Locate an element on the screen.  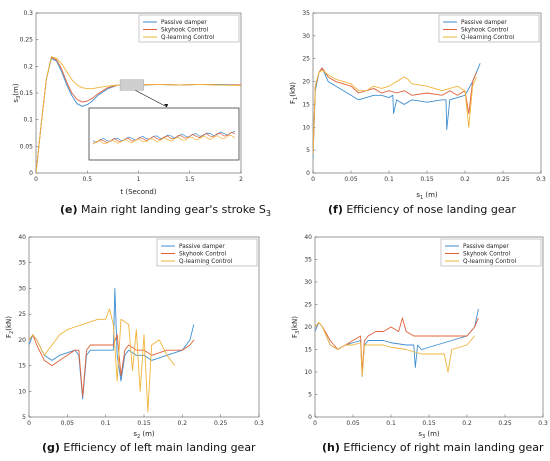
x-tick-label: 1 is located at coordinates (139, 179).